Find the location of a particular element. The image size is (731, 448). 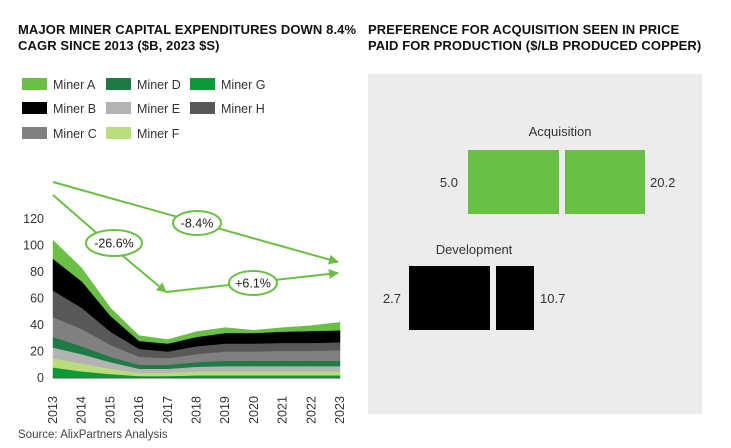

legend-item: Miner G is located at coordinates (227, 85).